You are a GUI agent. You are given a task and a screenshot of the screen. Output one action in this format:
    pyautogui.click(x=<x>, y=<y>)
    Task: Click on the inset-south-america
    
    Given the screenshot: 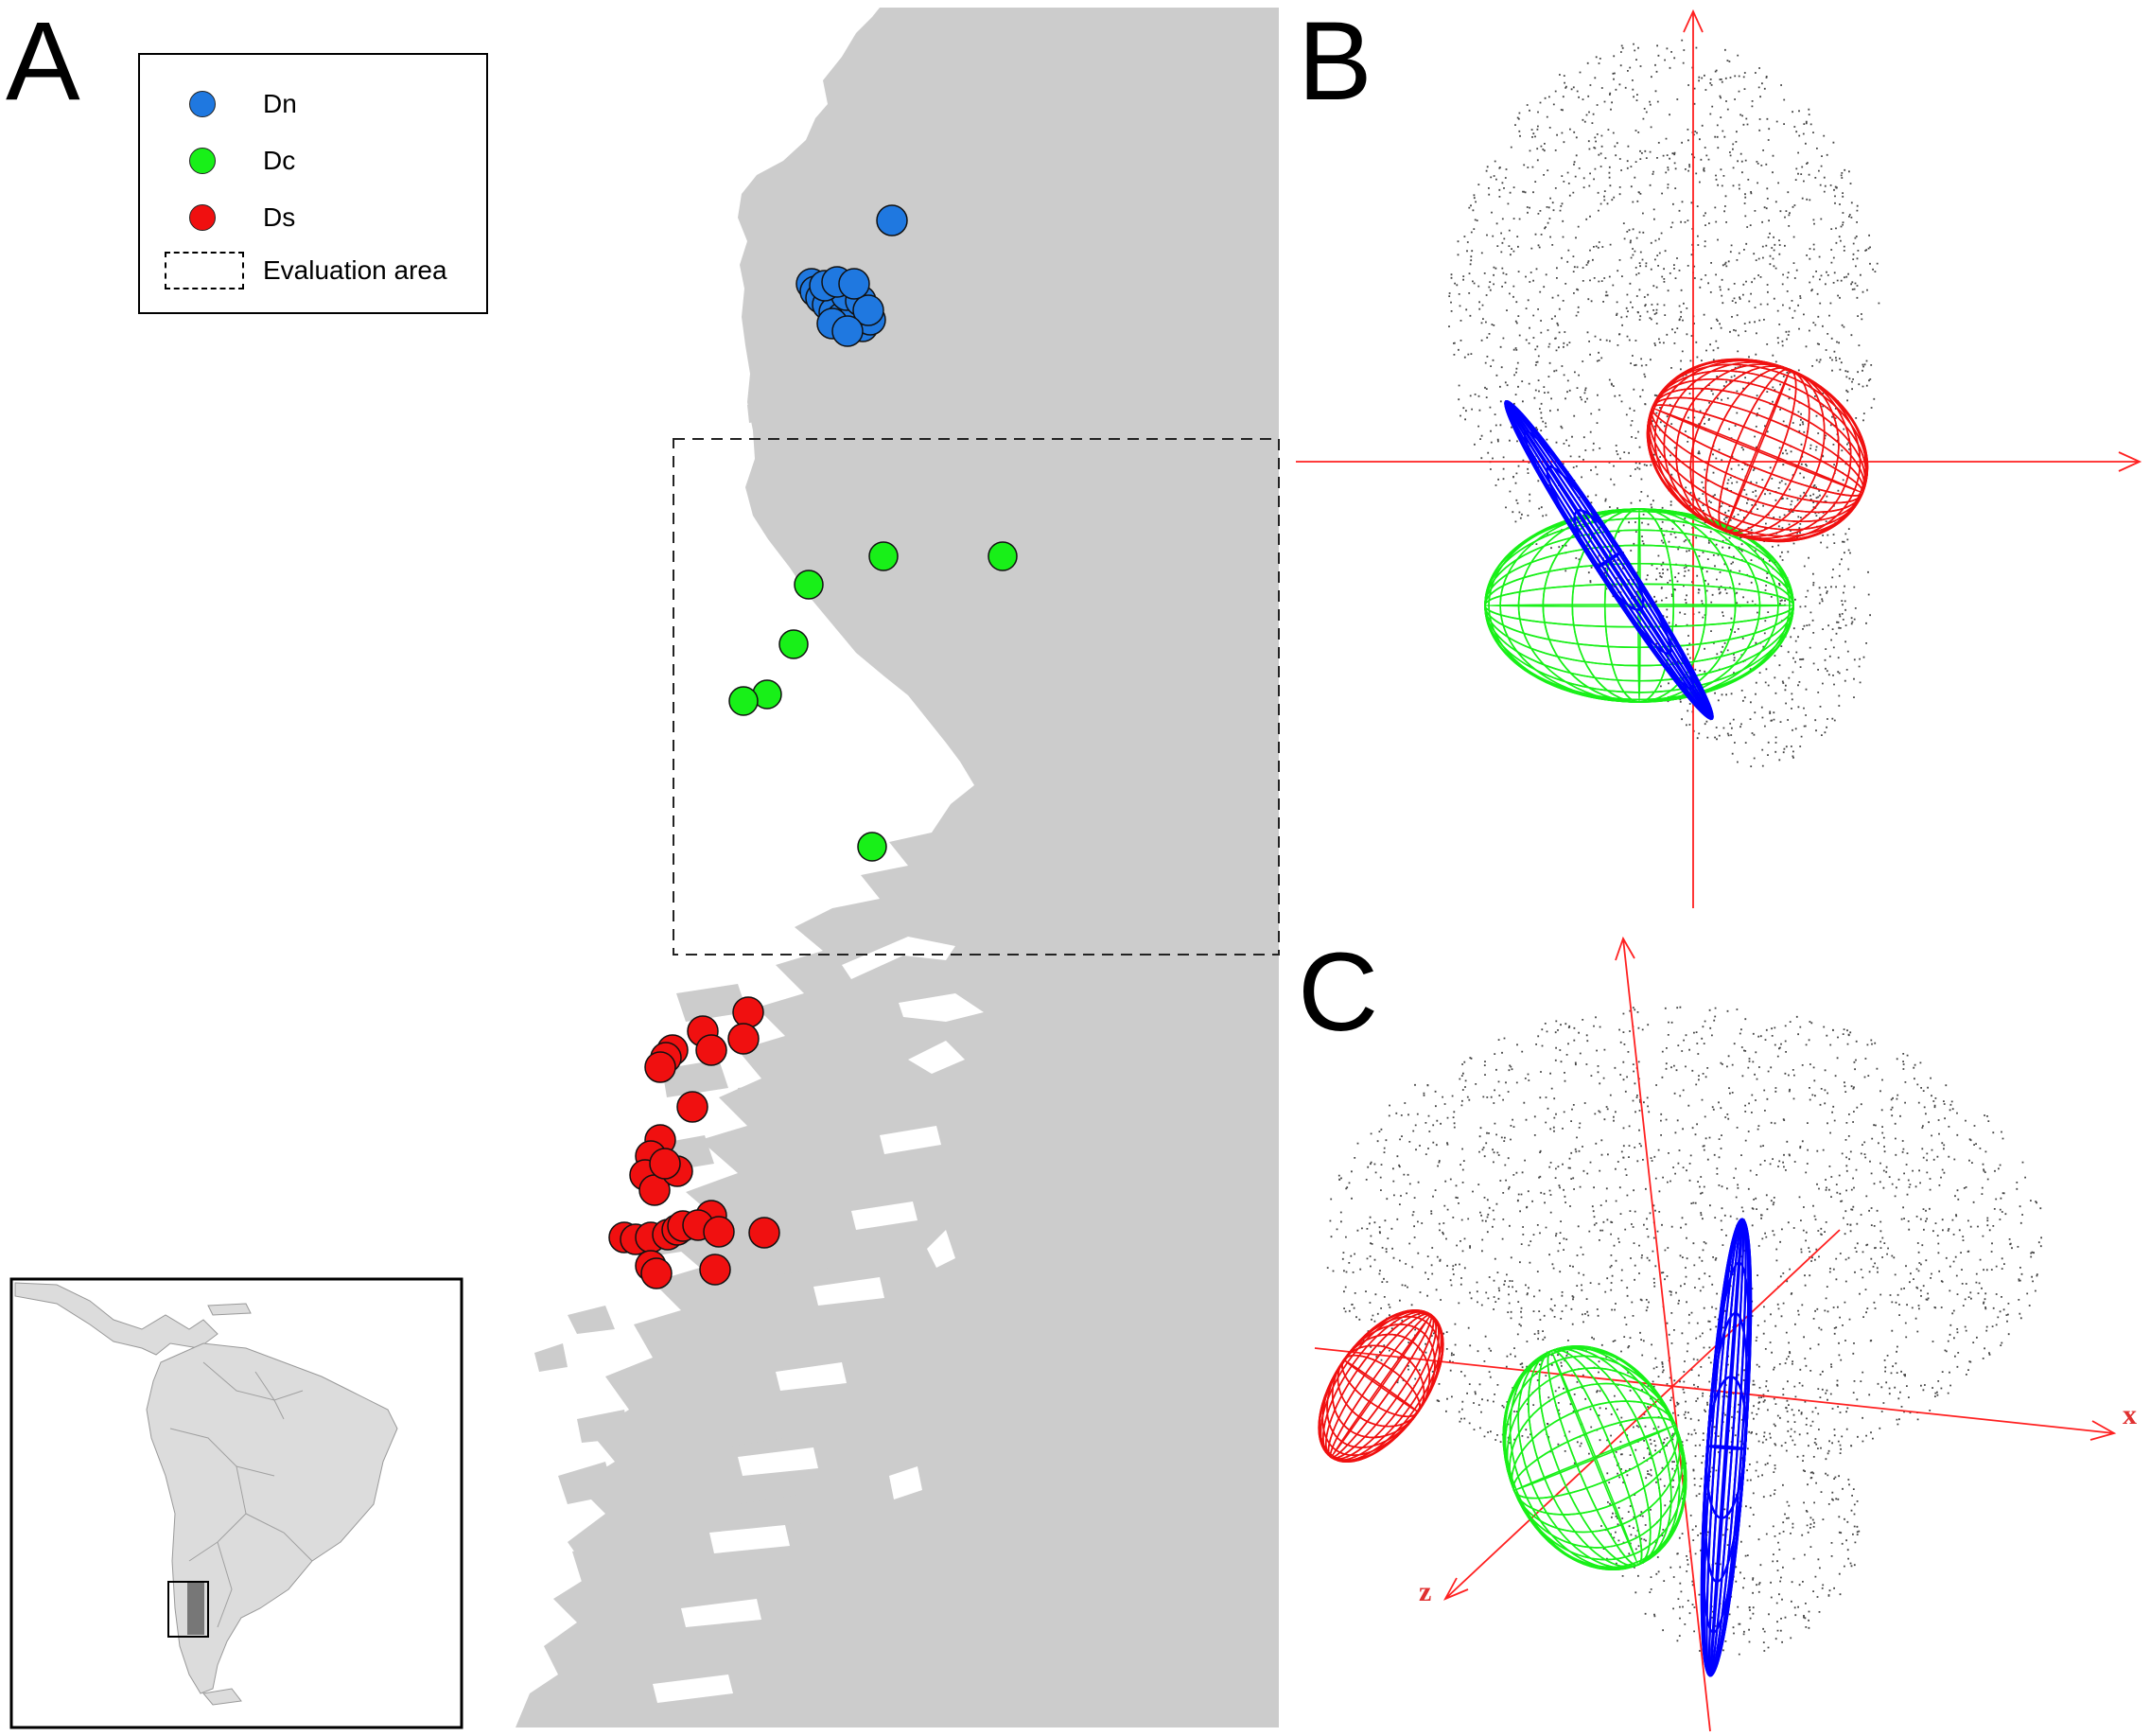 What is the action you would take?
    pyautogui.click(x=272, y=1518)
    